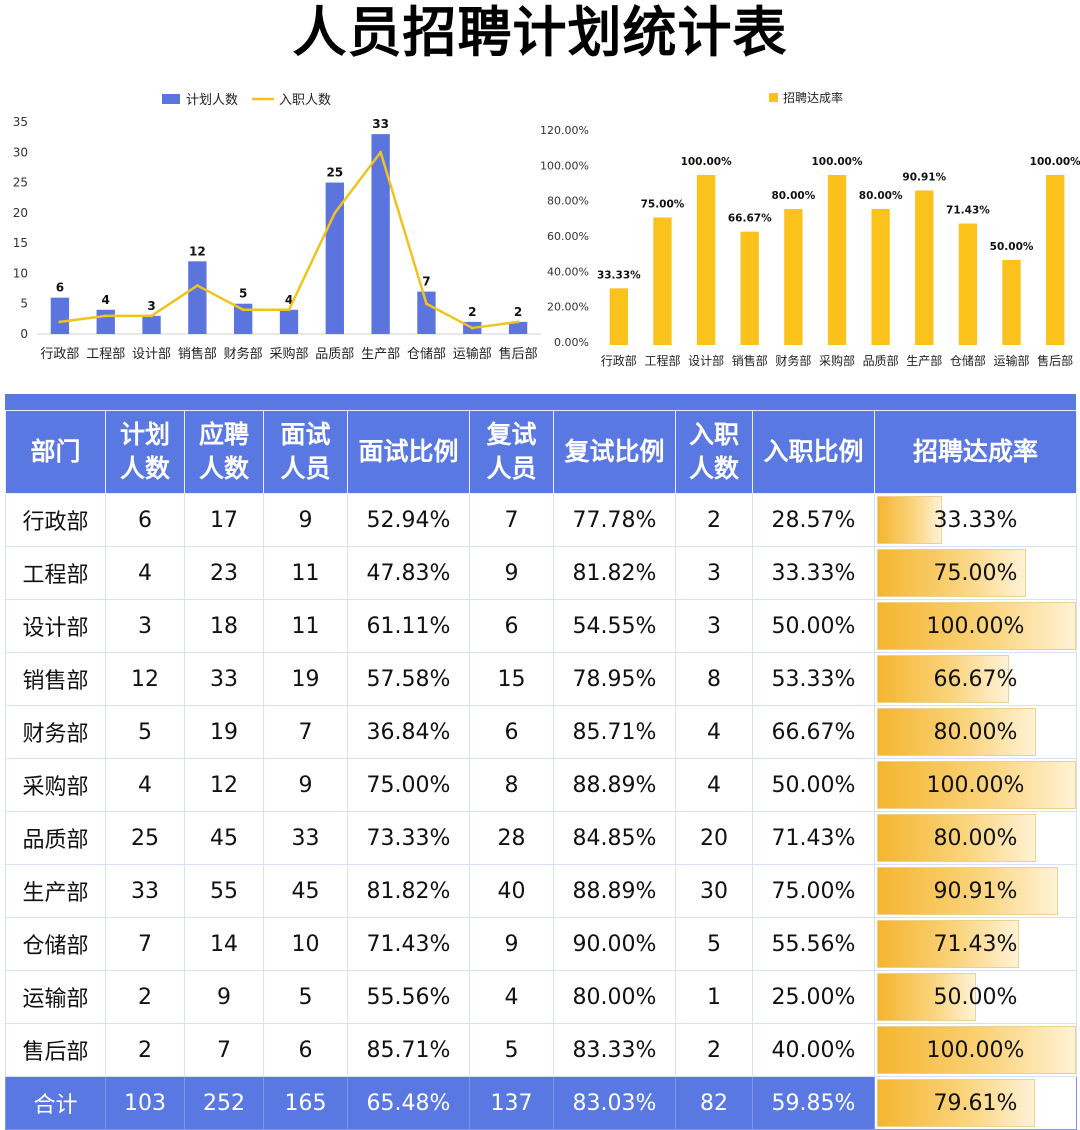 The width and height of the screenshot is (1080, 1130). What do you see at coordinates (224, 626) in the screenshot?
I see `value-cell: 18` at bounding box center [224, 626].